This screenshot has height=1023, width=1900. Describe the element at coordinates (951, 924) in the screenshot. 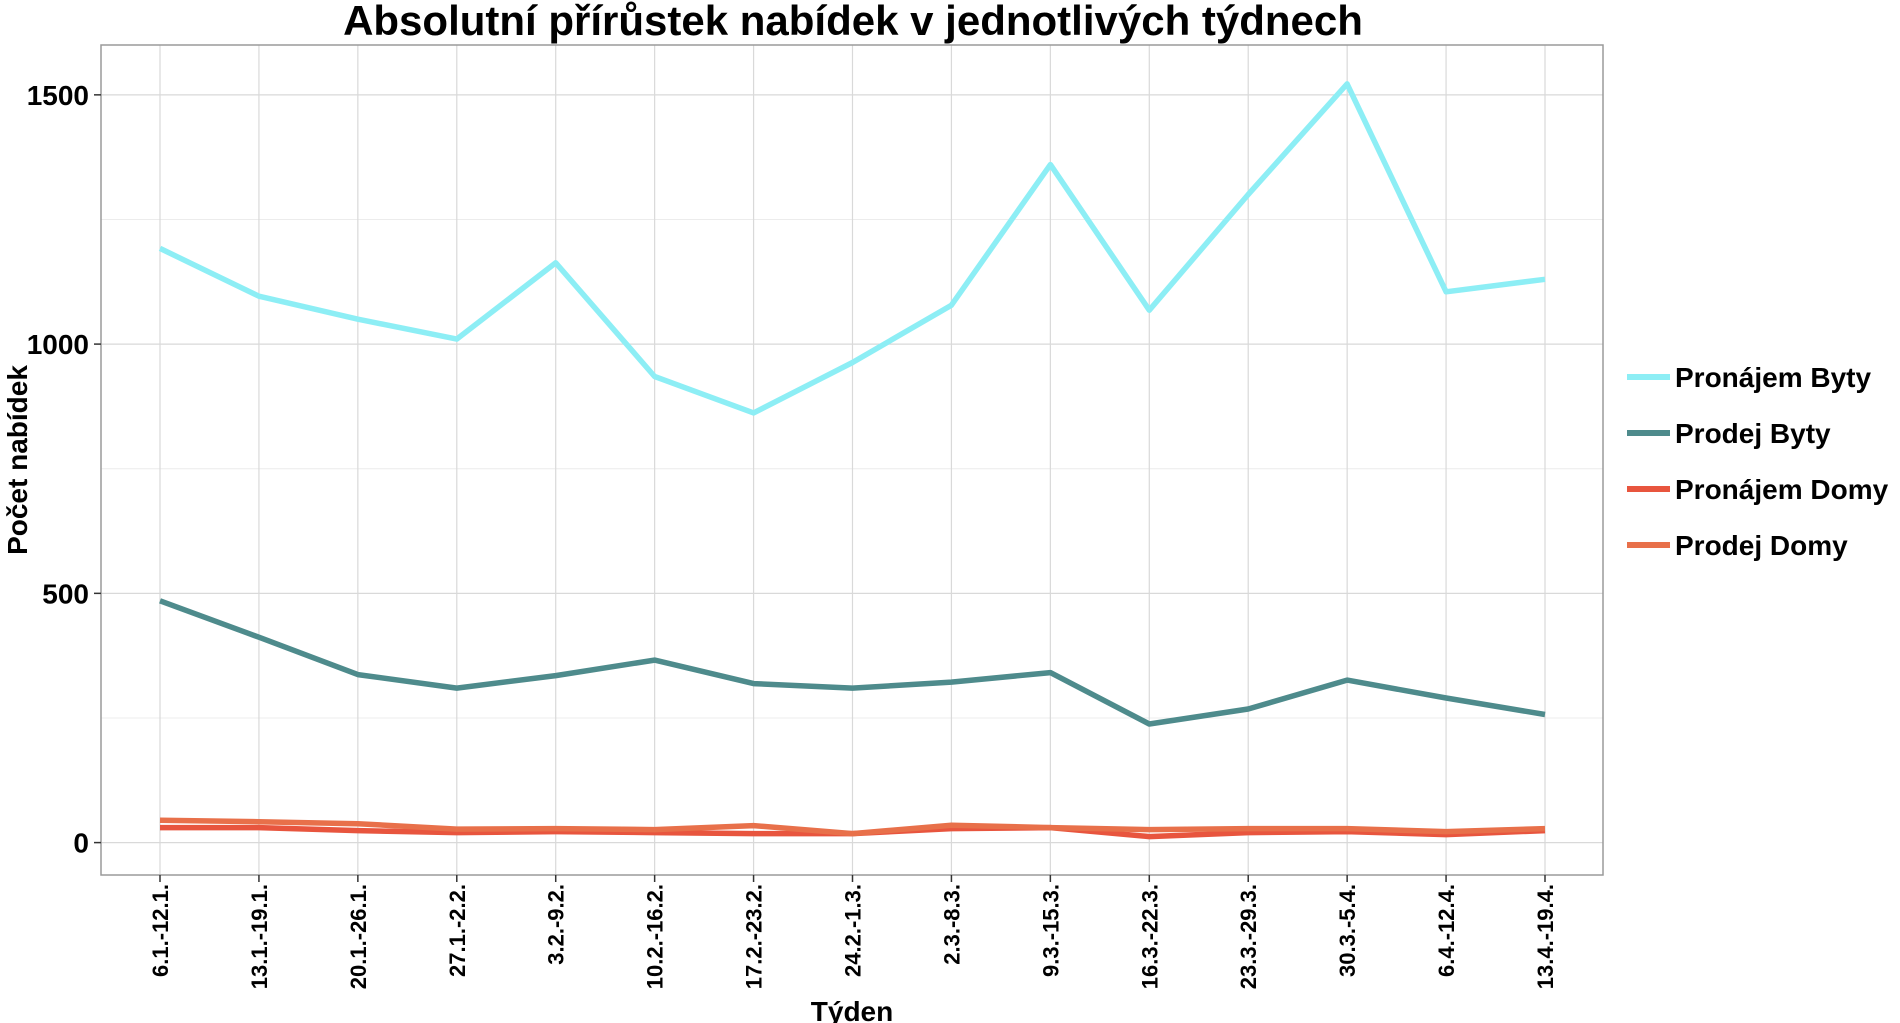

I see `x-tick-label: 2.3.-8.3.` at that location.